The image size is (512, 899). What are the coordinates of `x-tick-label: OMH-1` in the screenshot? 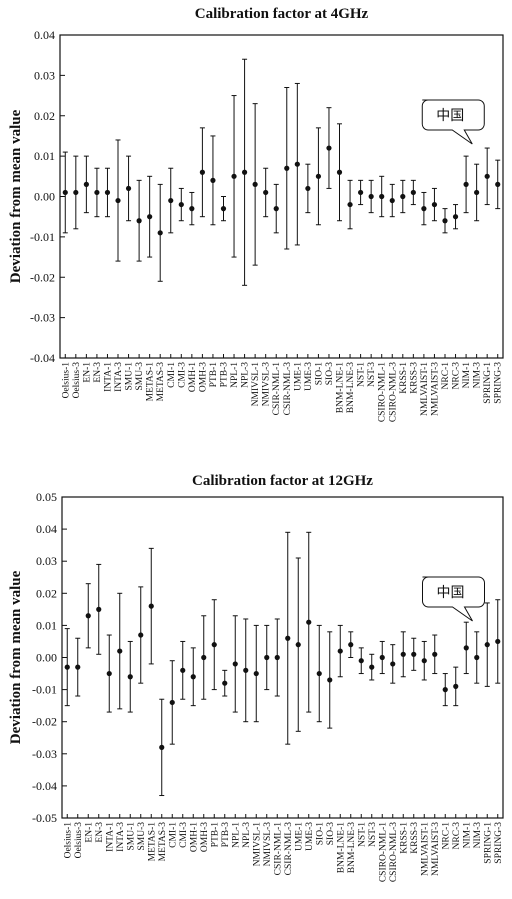 It's located at (194, 837).